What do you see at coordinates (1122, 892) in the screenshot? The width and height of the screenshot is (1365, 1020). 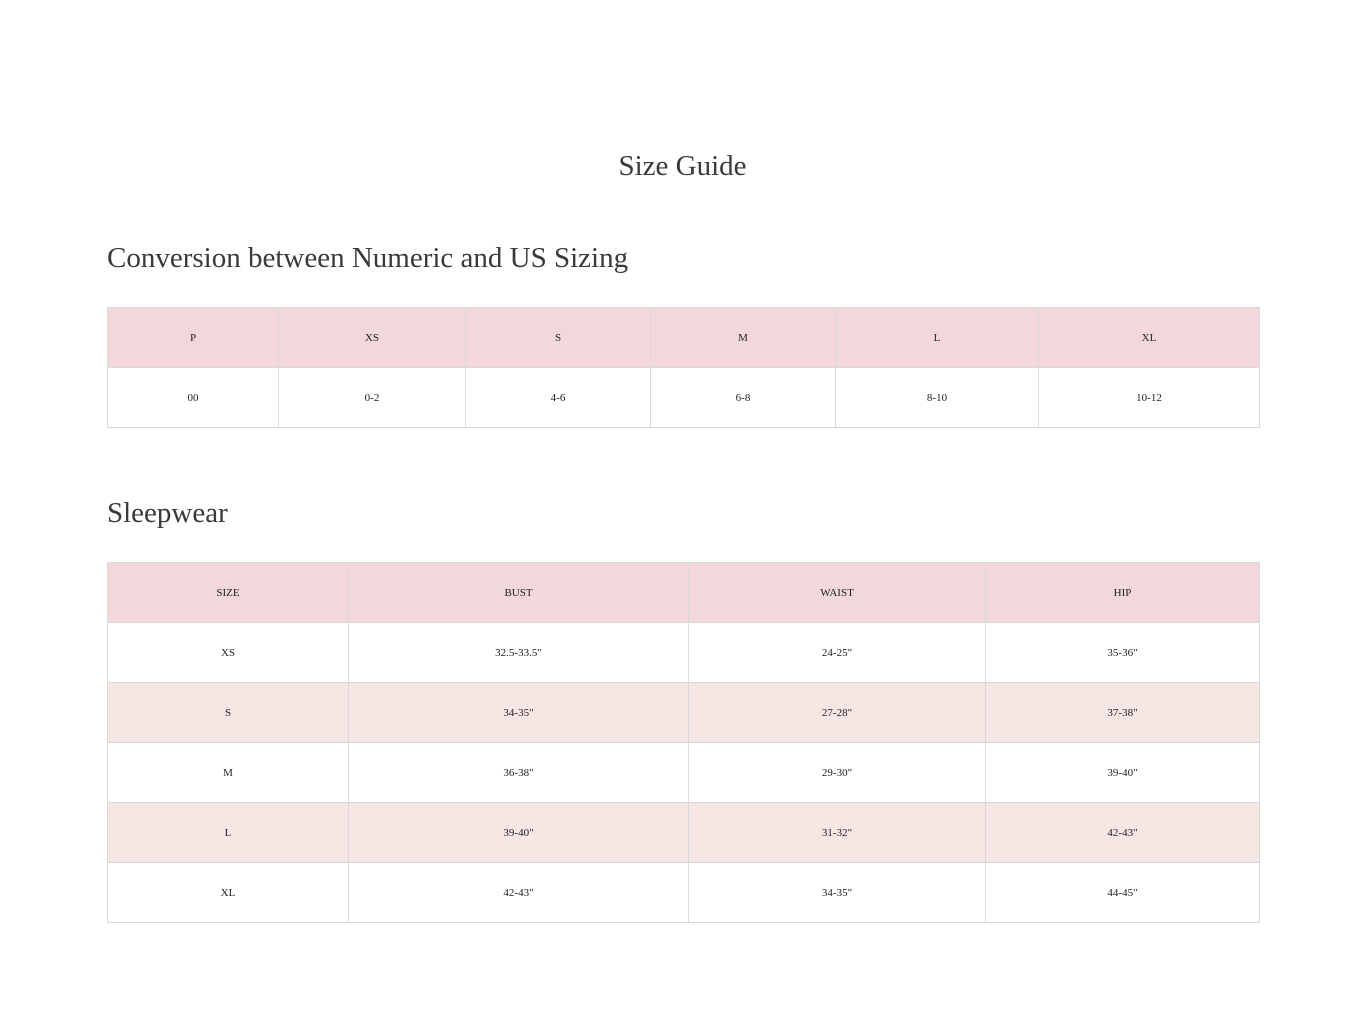 I see `table-cell: 44-45"` at bounding box center [1122, 892].